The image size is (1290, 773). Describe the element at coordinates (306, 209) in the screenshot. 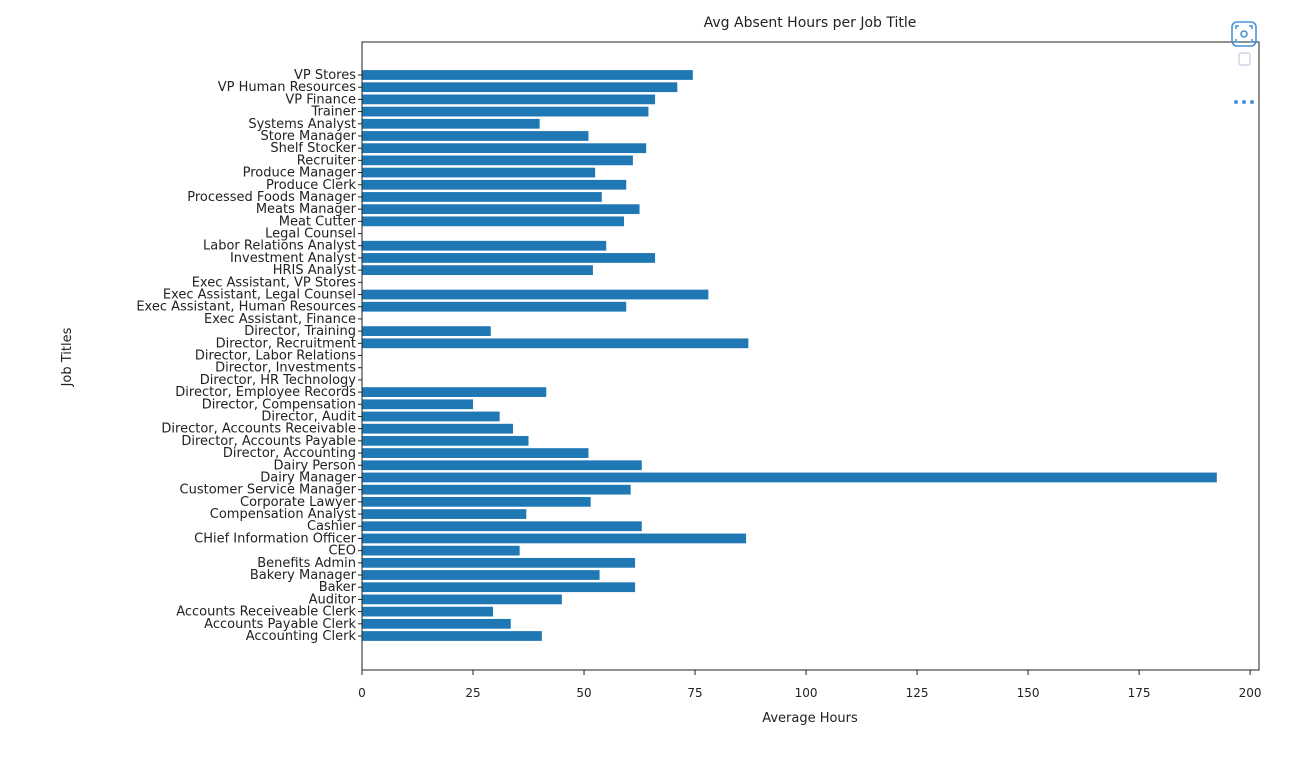

I see `y-tick-label: Meats Manager` at that location.